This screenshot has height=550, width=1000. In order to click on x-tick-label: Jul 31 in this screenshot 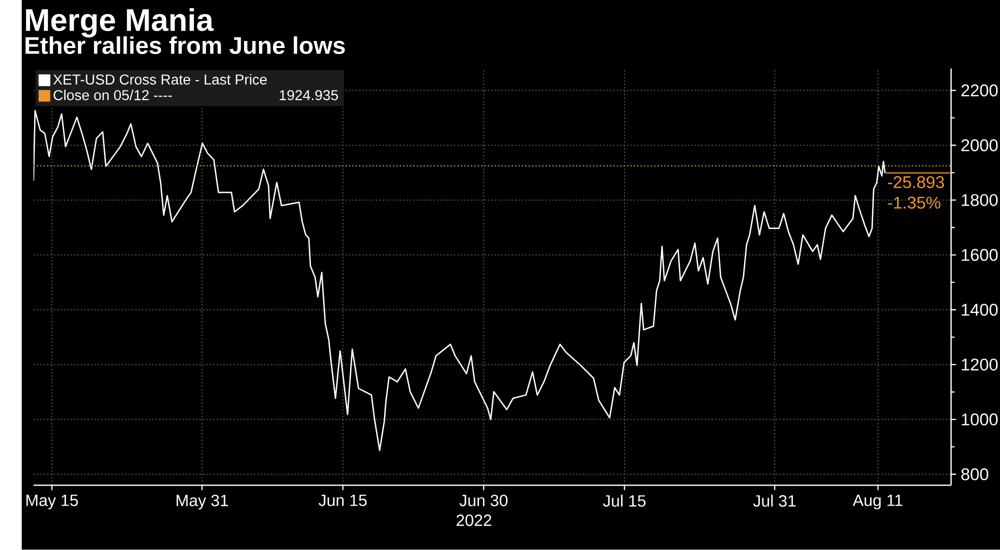, I will do `click(774, 500)`.